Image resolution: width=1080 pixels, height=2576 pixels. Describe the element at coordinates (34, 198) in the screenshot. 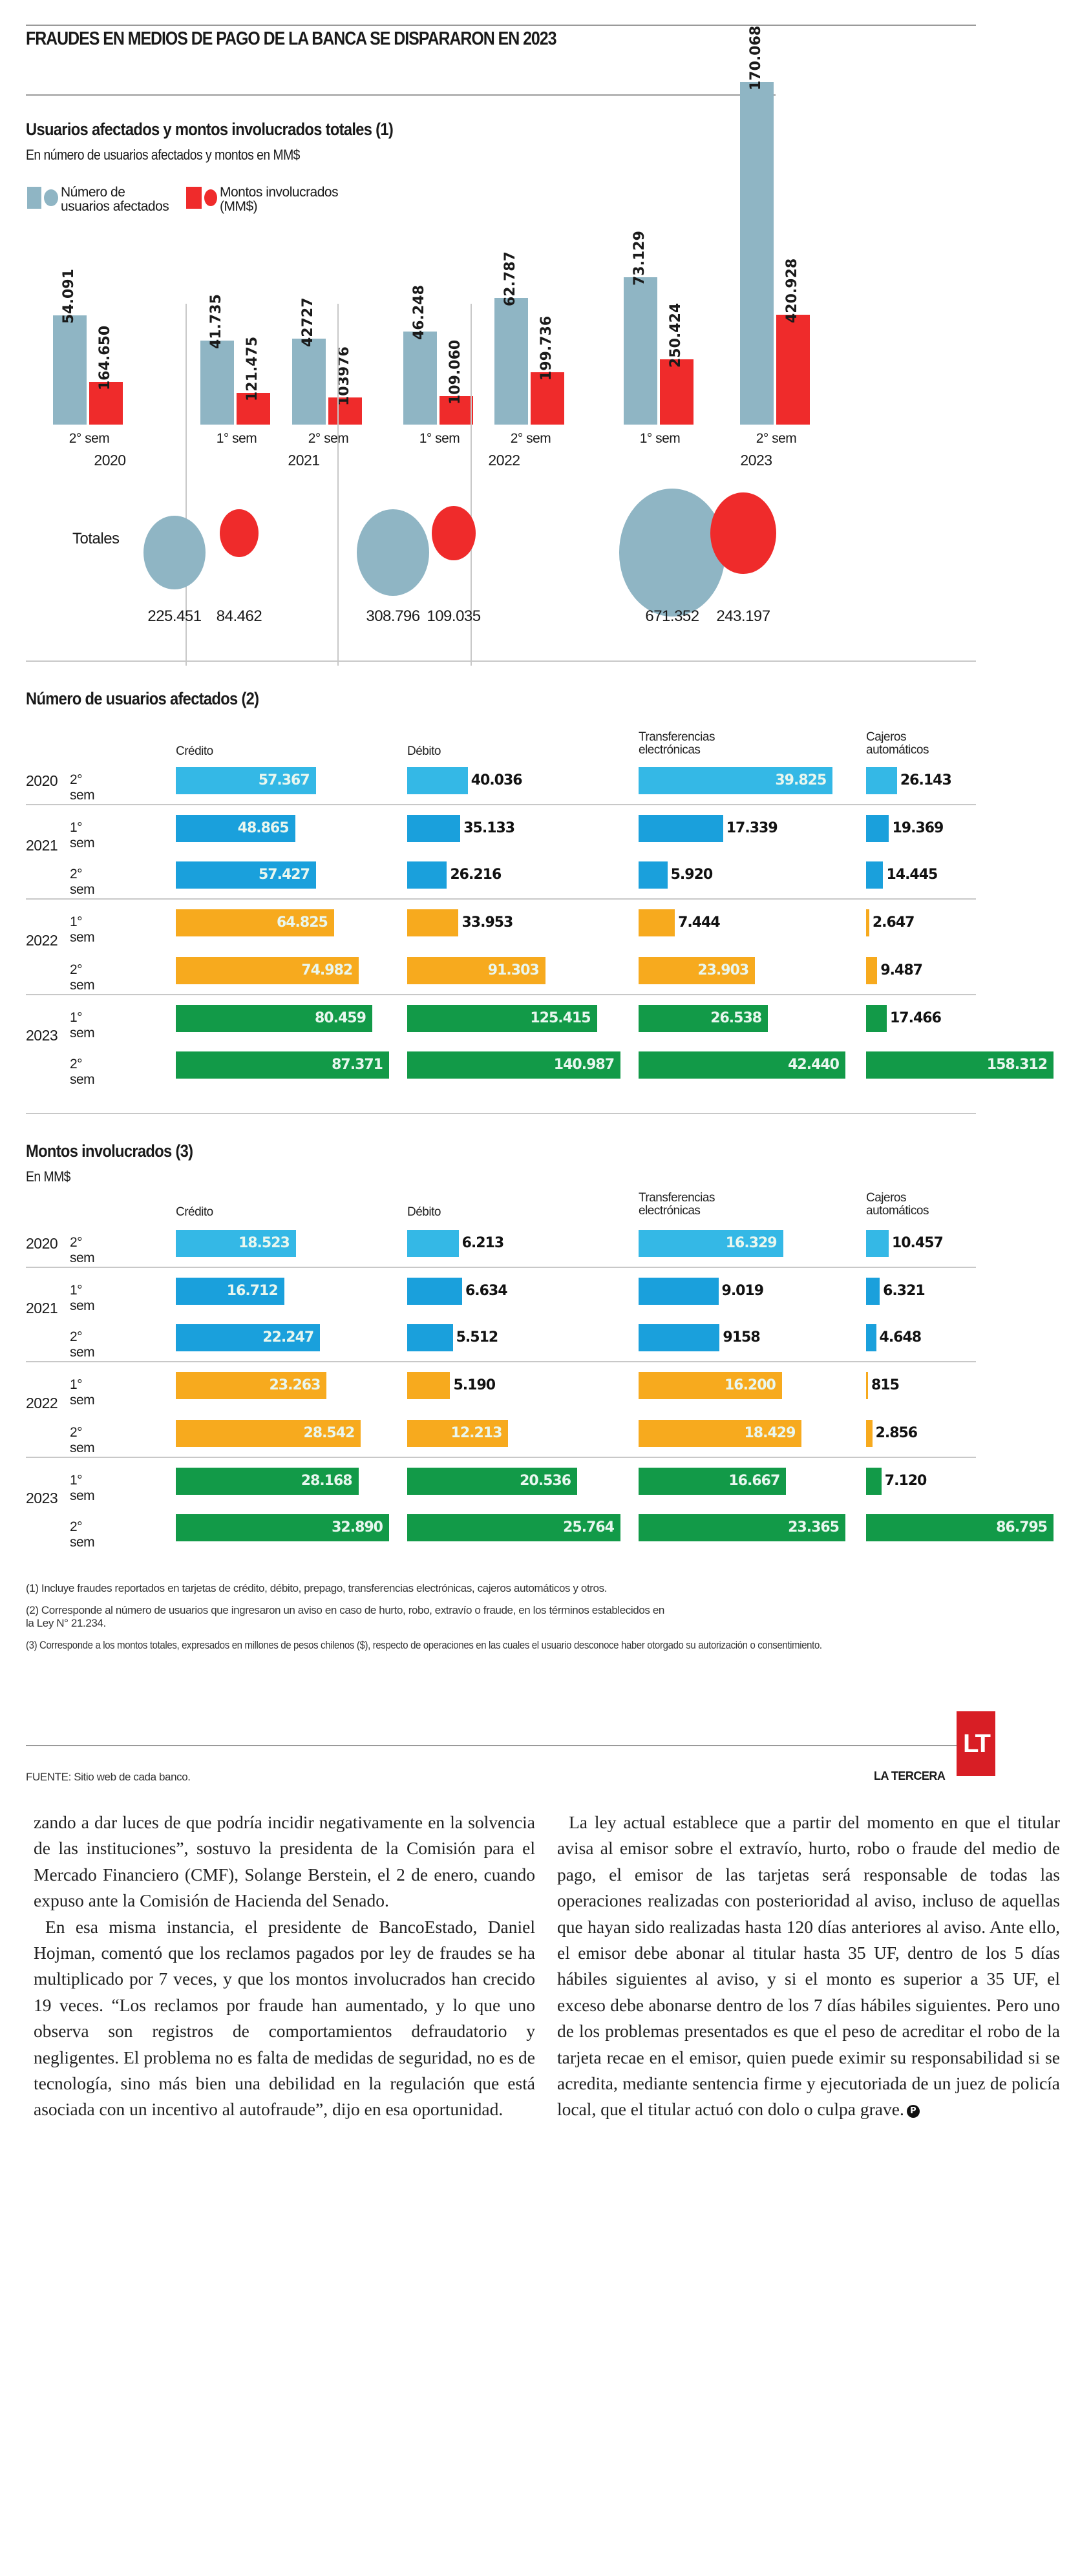

I see `legend-square-usuarios` at that location.